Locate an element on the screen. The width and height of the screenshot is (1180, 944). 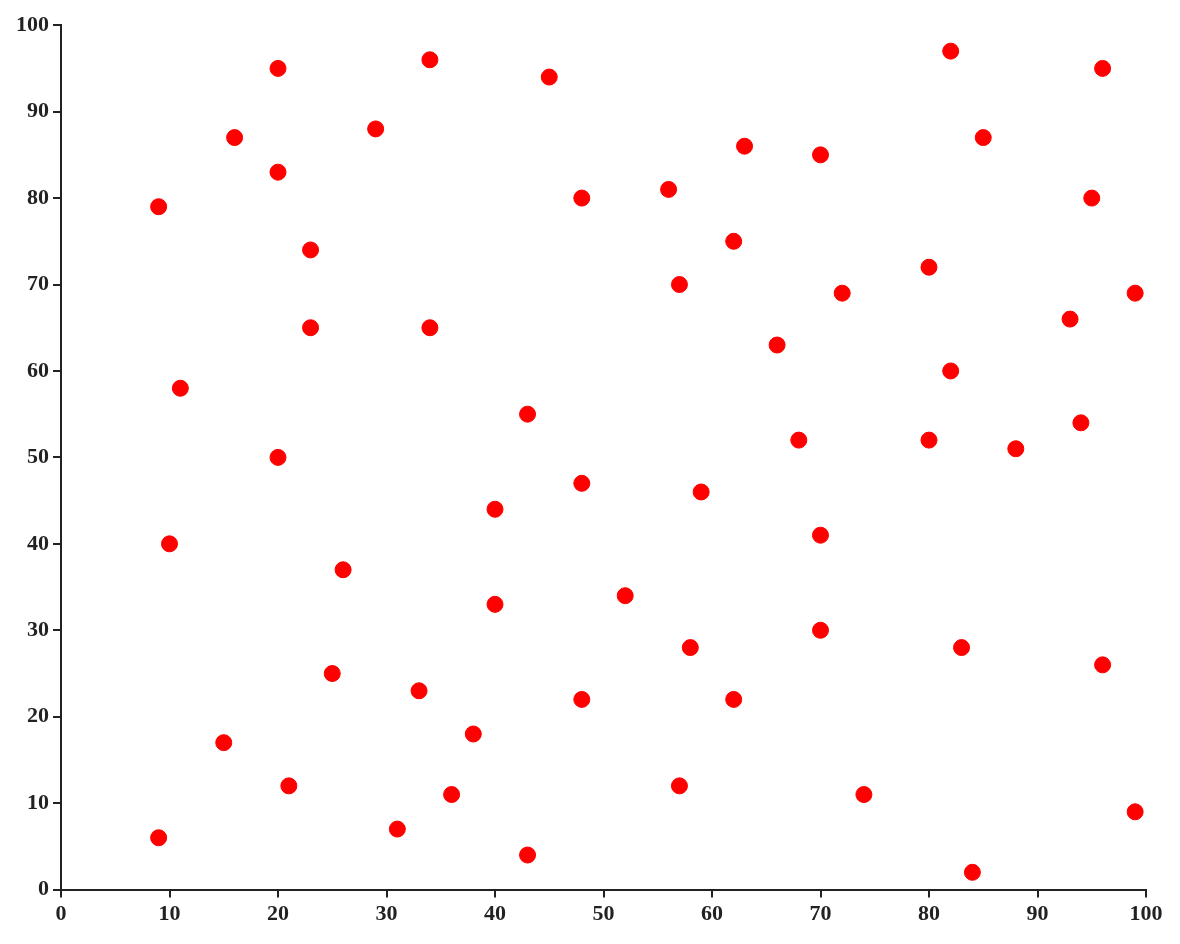
x-tick-label: 50 is located at coordinates (603, 913).